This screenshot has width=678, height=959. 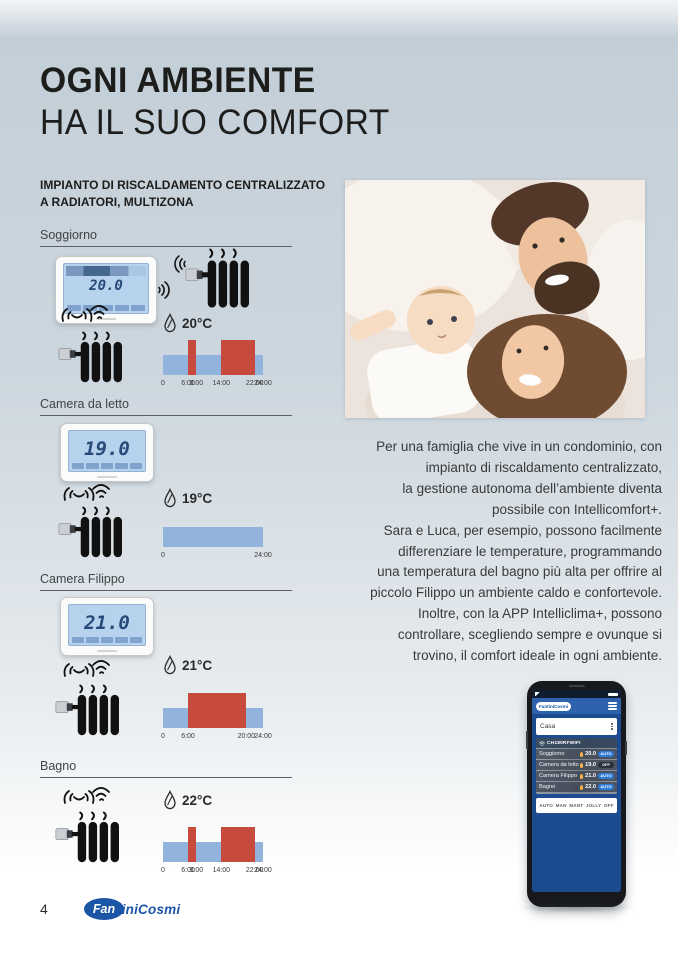 What do you see at coordinates (558, 776) in the screenshot?
I see `phone-zone-name: Camera Filippo` at bounding box center [558, 776].